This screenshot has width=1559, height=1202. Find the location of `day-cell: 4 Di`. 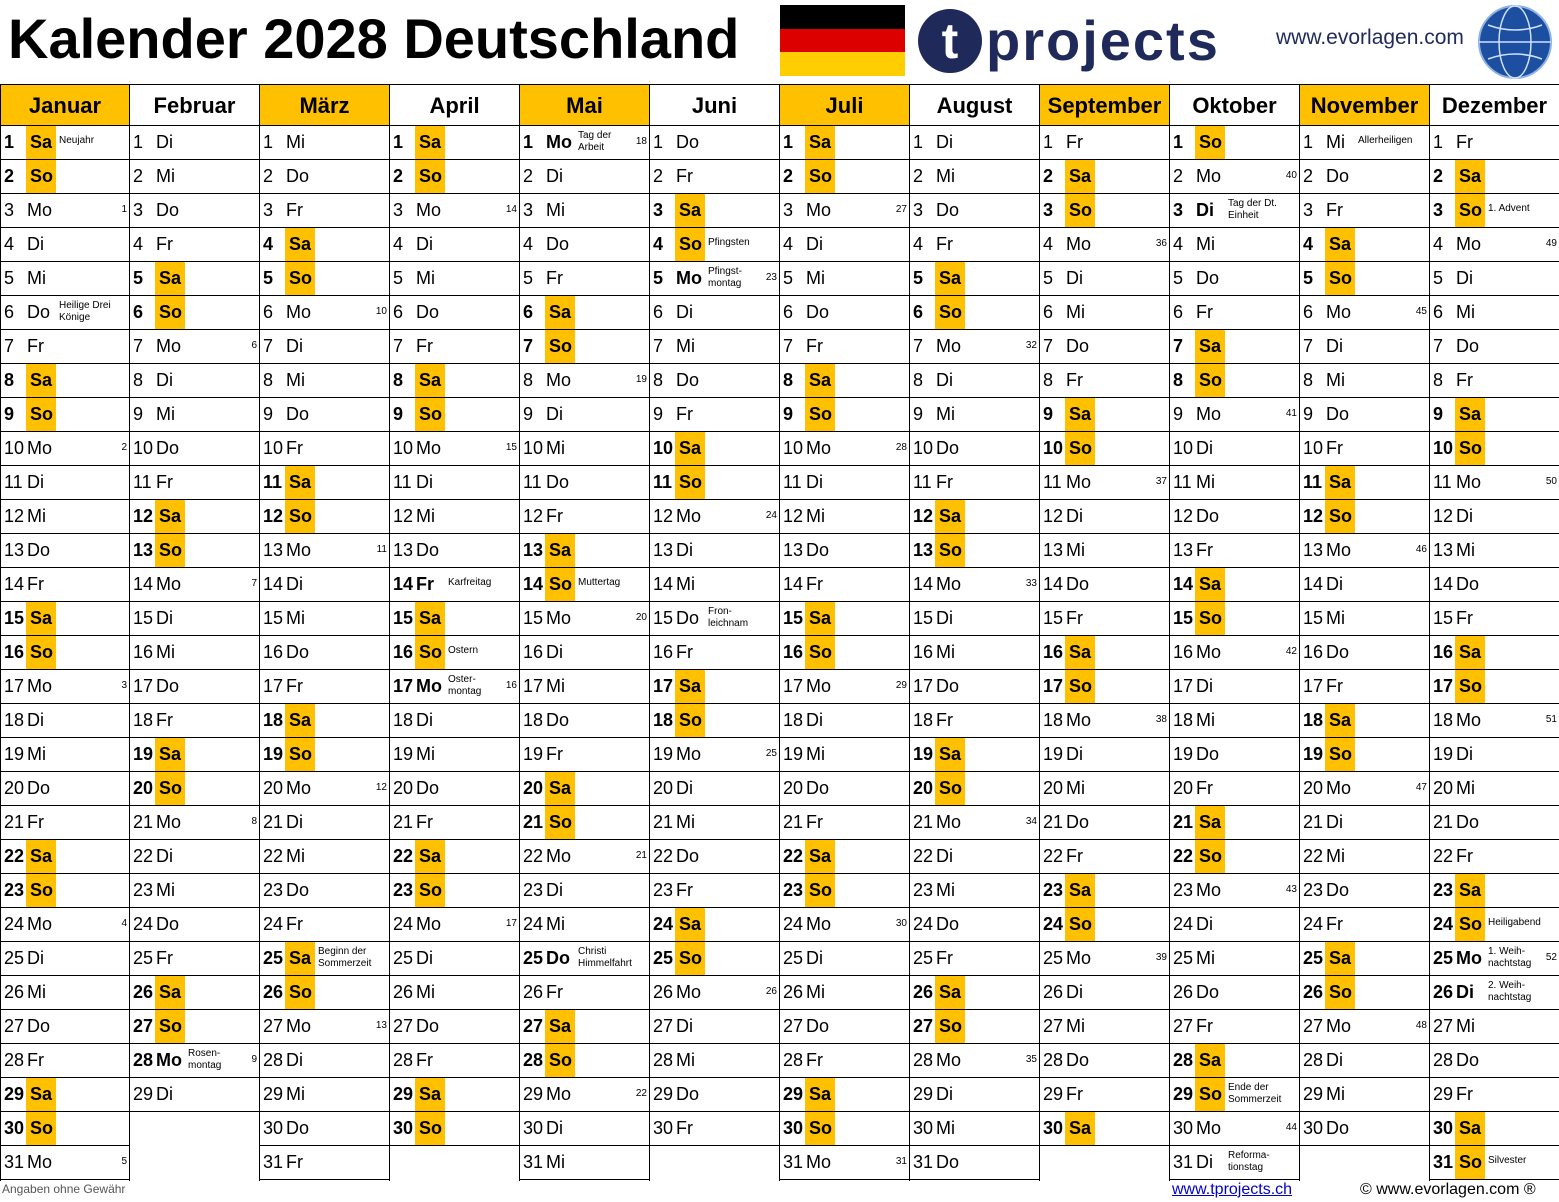

day-cell: 4 Di is located at coordinates (454, 245).